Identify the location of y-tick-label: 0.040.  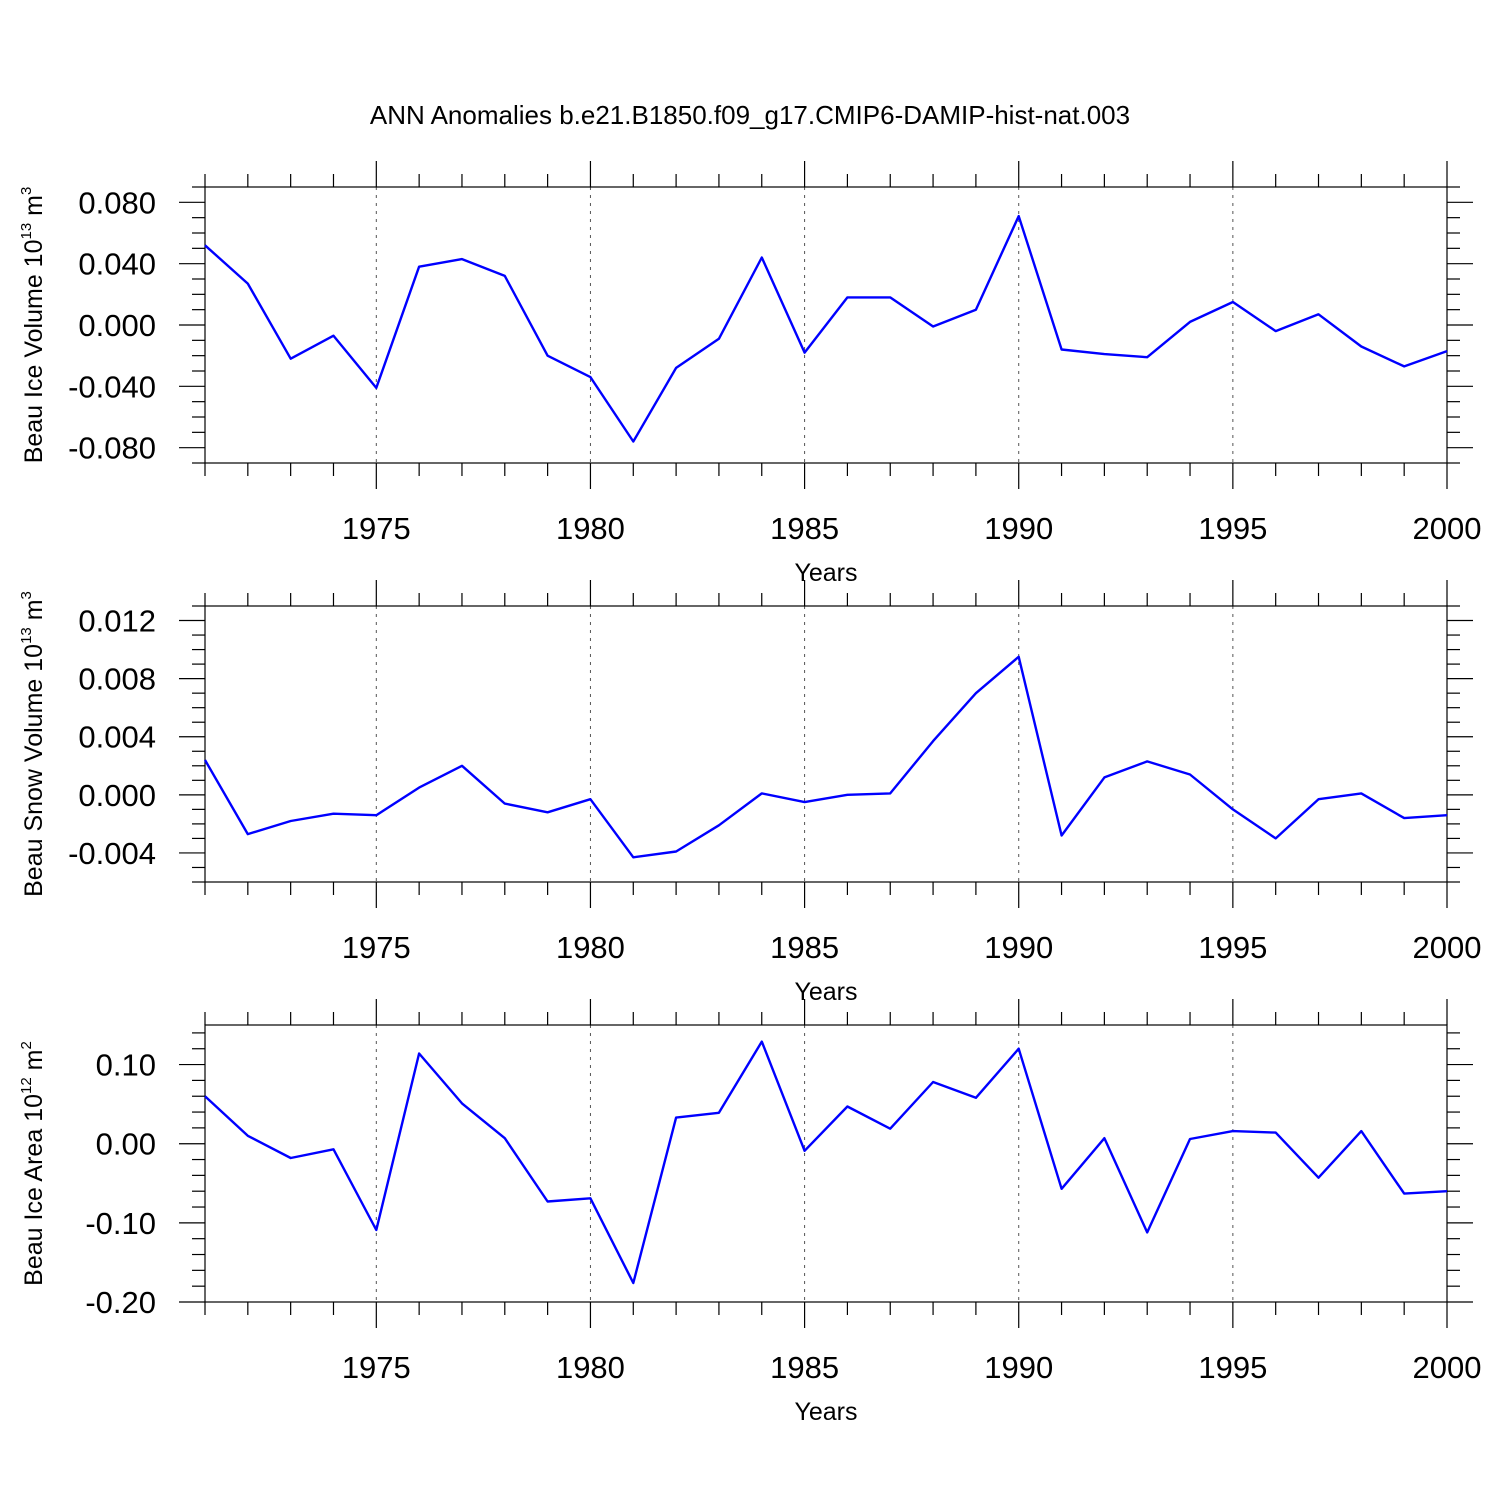
(117, 264).